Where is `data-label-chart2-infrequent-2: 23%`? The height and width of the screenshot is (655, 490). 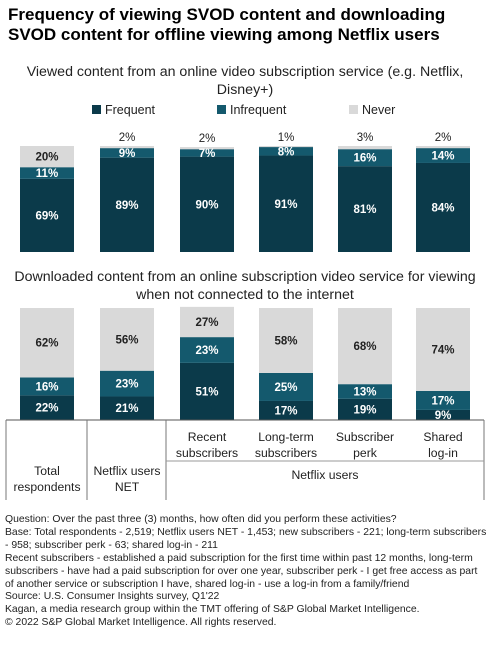 data-label-chart2-infrequent-2: 23% is located at coordinates (206, 351).